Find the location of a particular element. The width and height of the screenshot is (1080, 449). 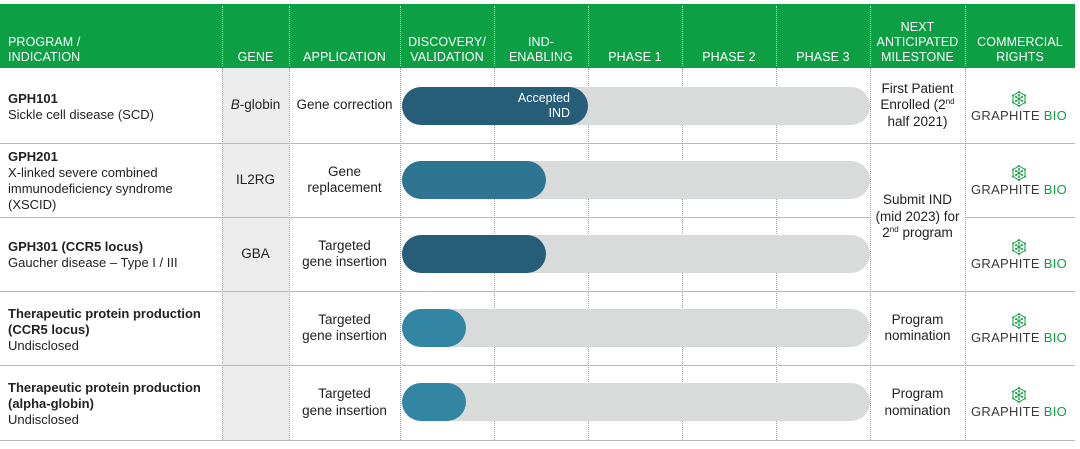

gene-prefix: B is located at coordinates (235, 105).